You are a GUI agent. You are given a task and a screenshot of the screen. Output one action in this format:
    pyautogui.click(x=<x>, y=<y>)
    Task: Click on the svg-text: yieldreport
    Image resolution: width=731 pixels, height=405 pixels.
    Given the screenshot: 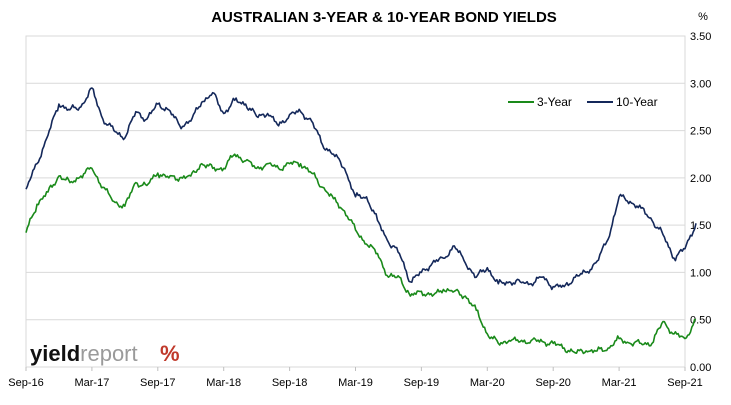 What is the action you would take?
    pyautogui.click(x=84, y=353)
    